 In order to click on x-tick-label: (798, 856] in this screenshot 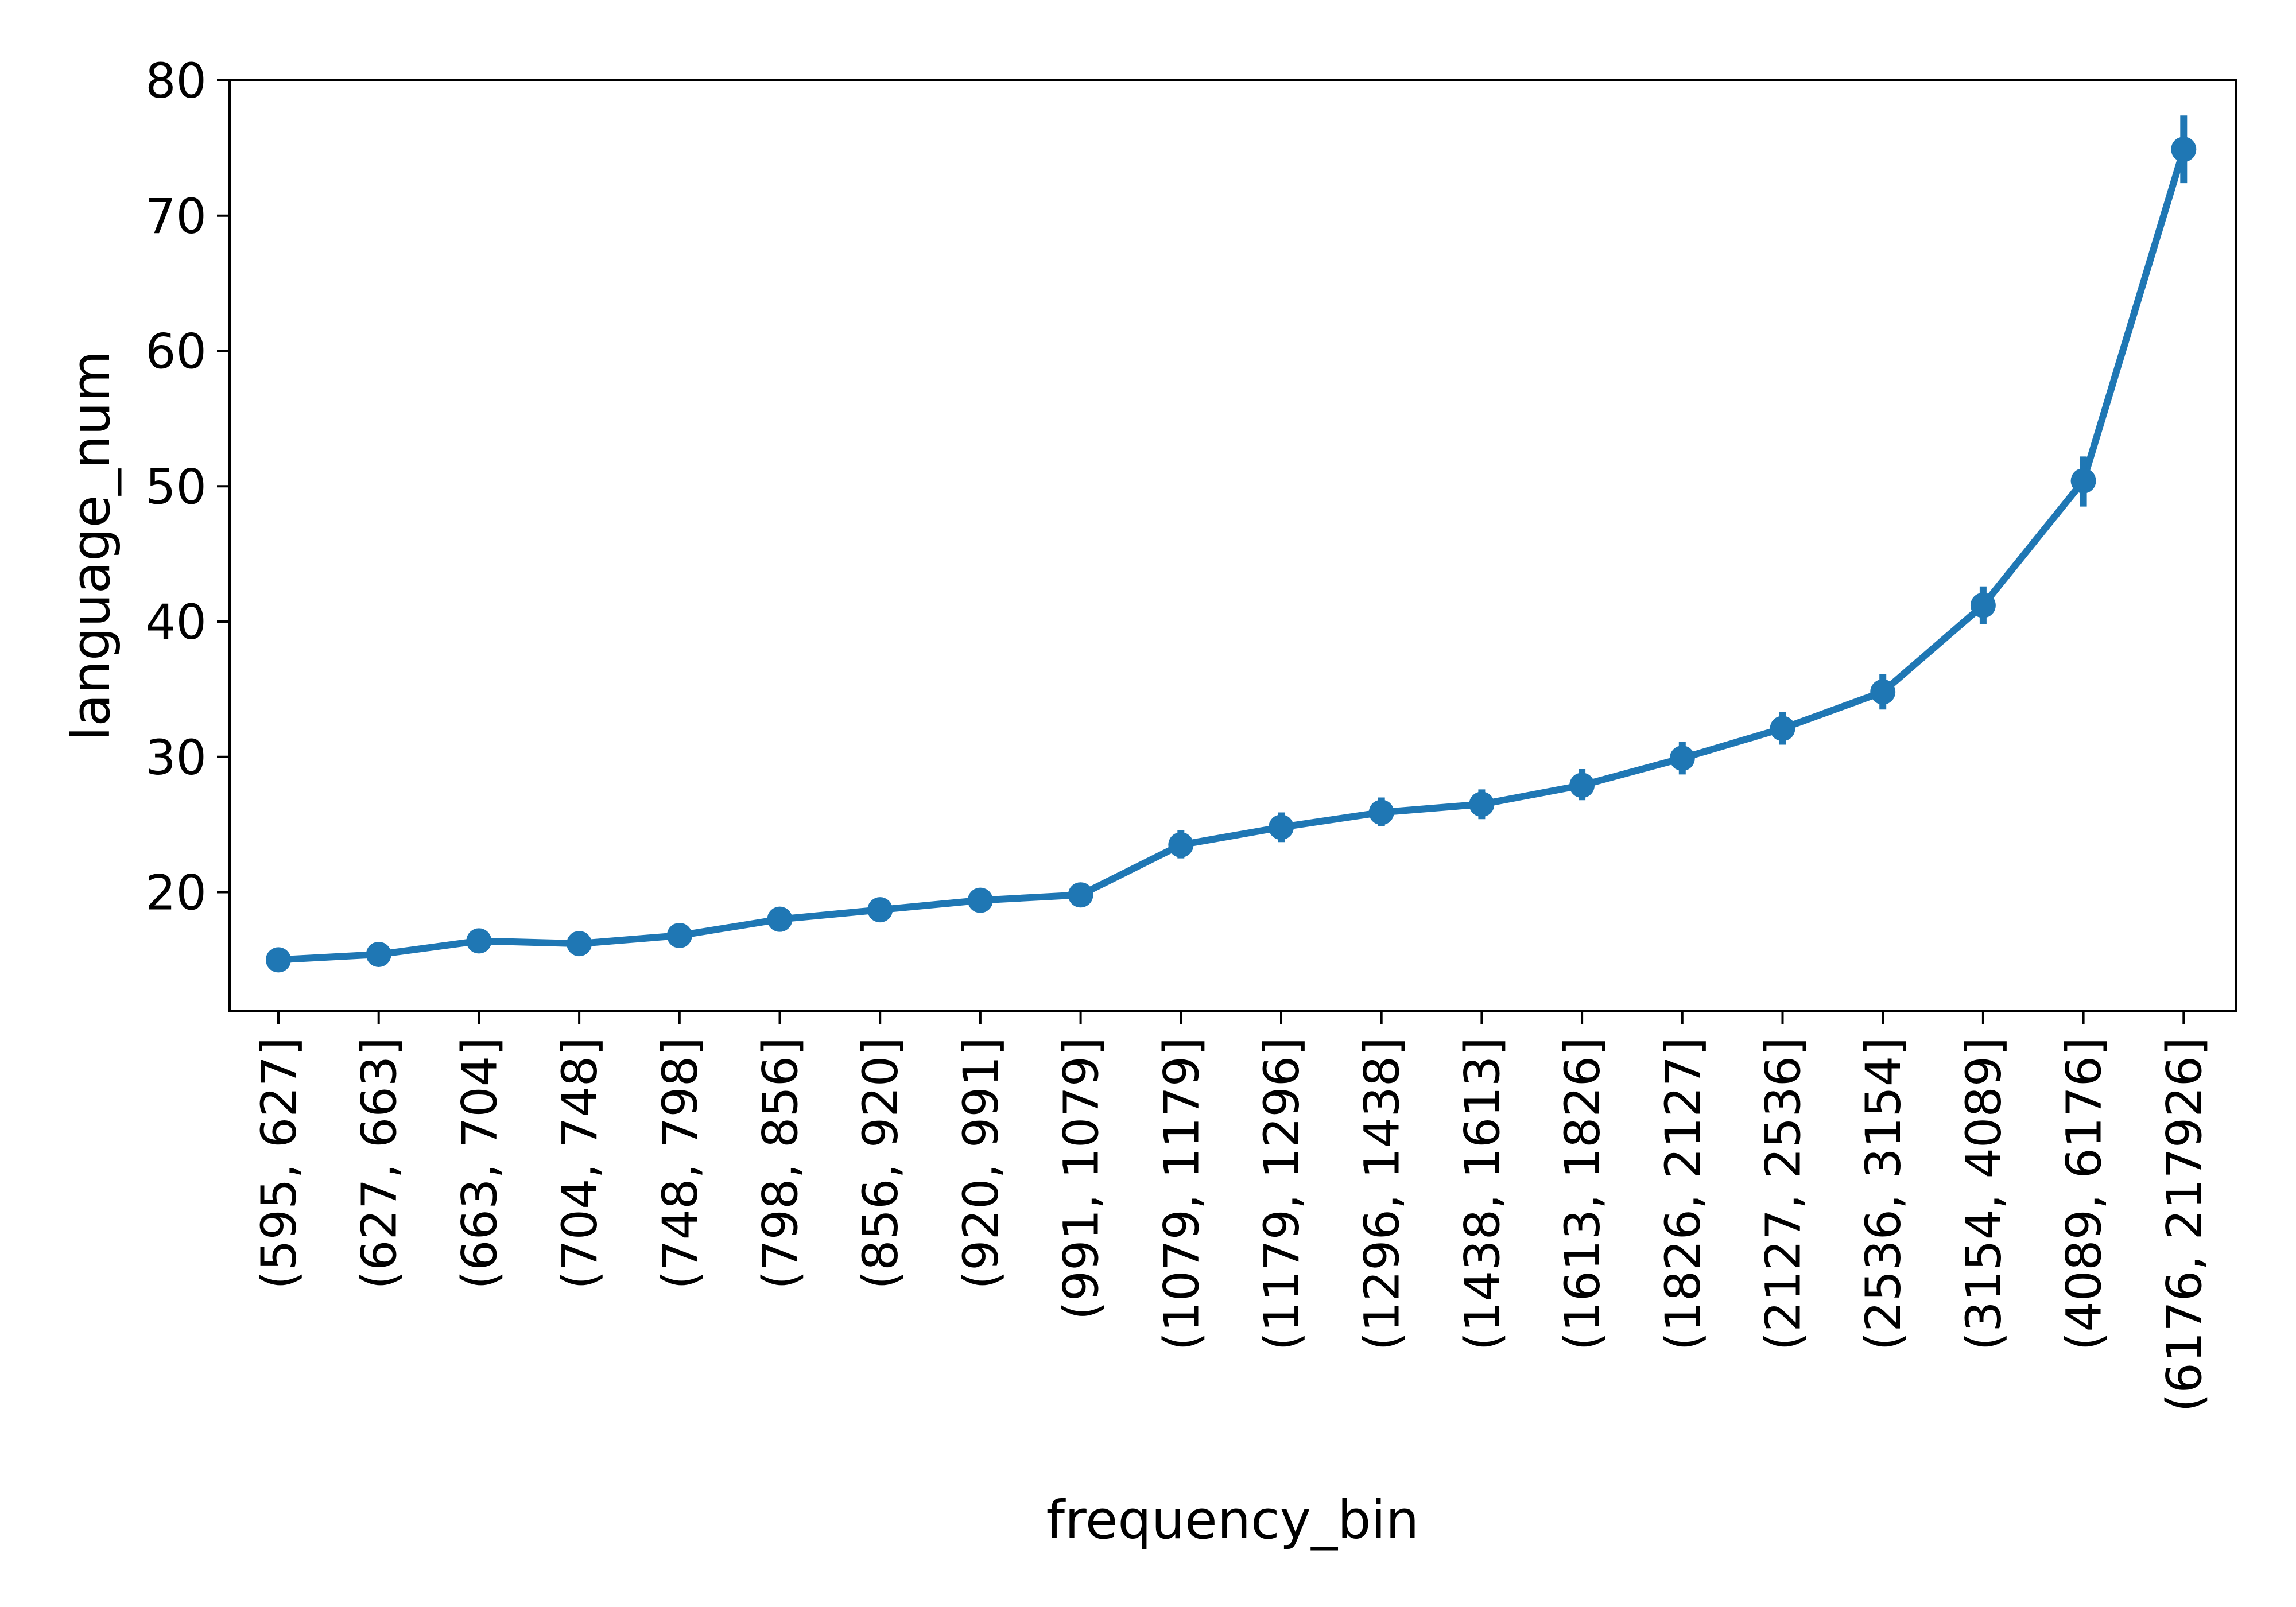, I will do `click(781, 1163)`.